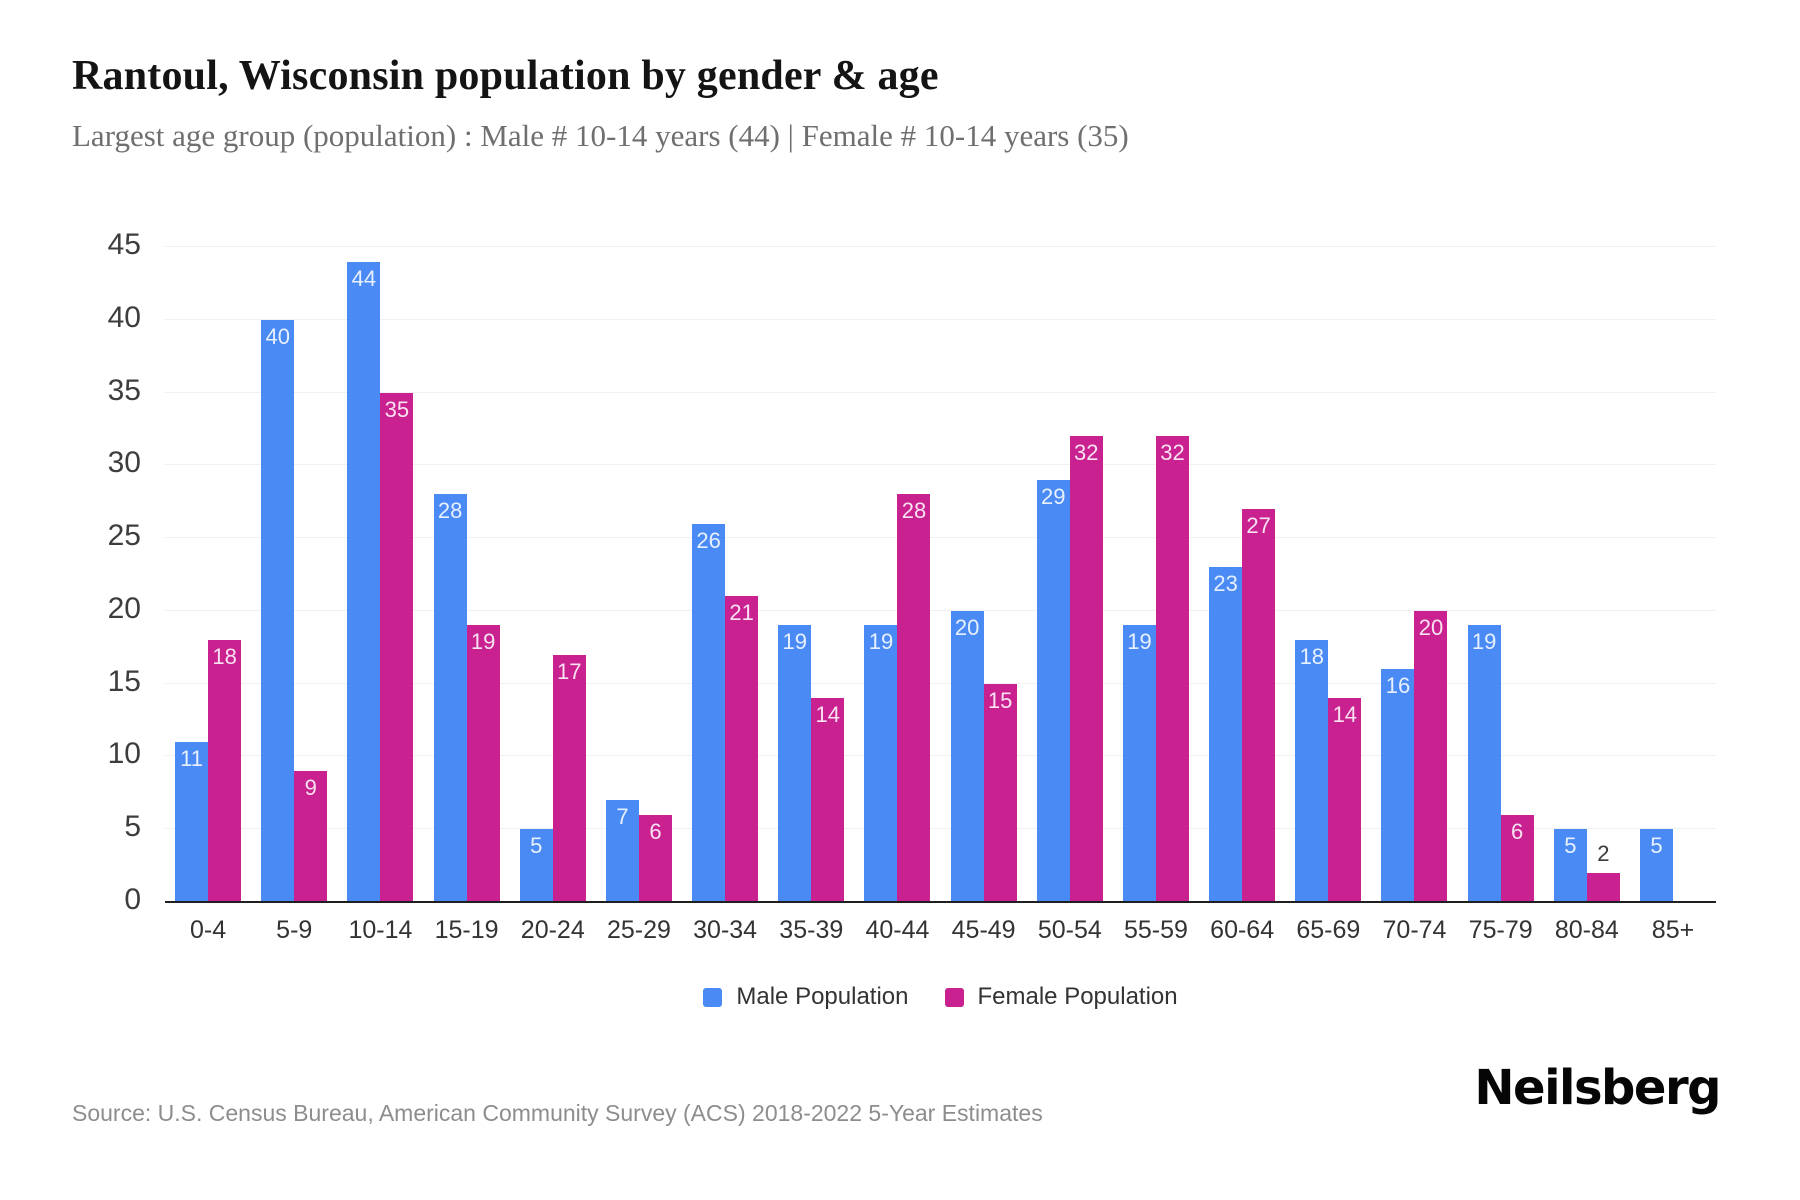 This screenshot has width=1800, height=1200. I want to click on bar-value-label: 29, so click(1053, 496).